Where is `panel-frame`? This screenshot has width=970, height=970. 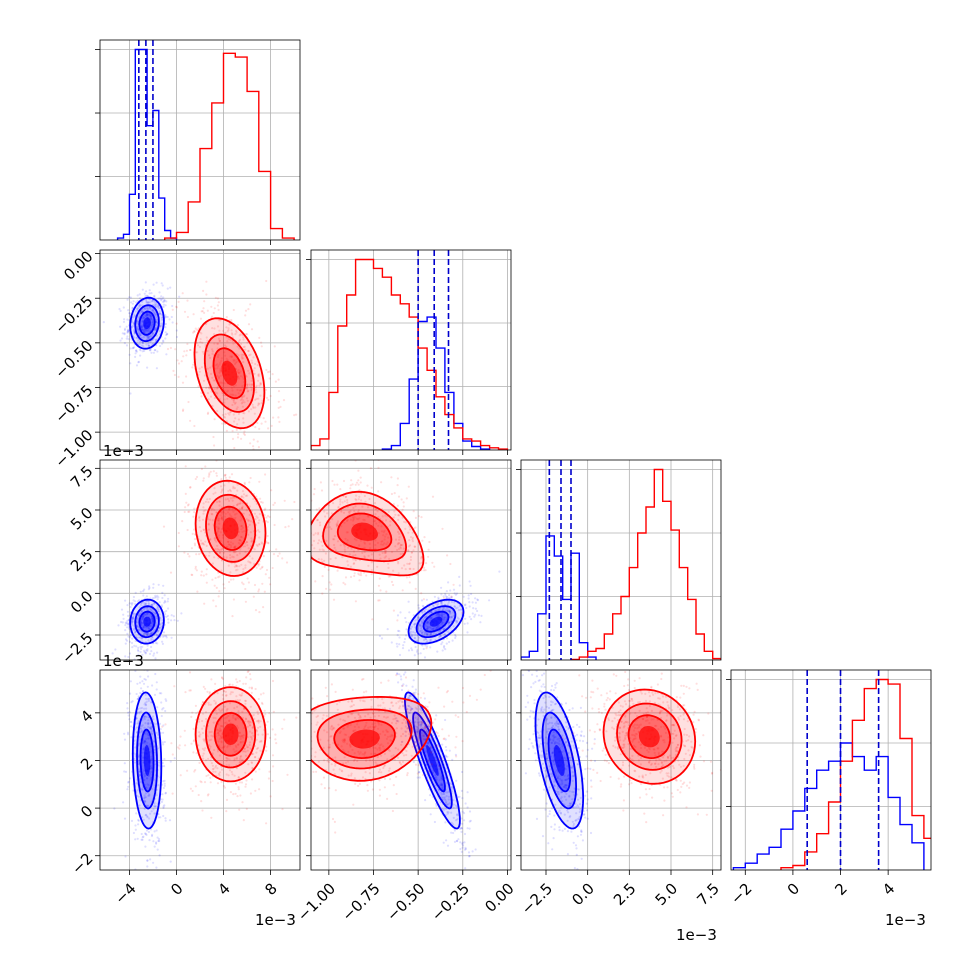
panel-frame is located at coordinates (621, 560).